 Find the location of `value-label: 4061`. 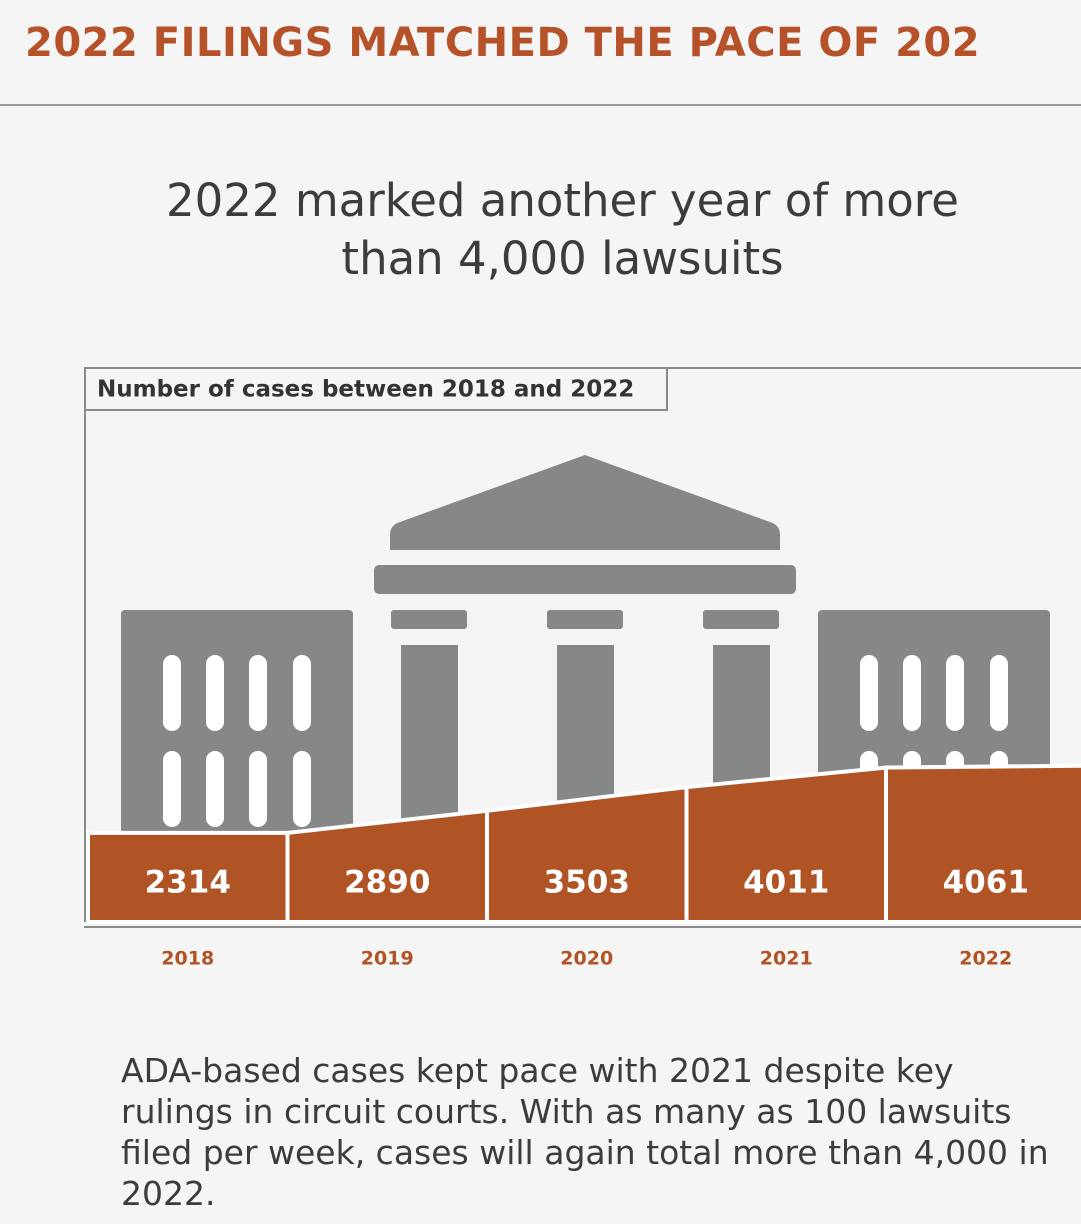

value-label: 4061 is located at coordinates (986, 883).